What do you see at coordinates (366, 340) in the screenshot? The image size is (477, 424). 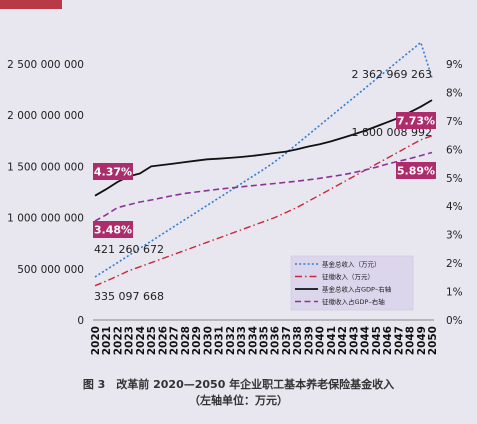 I see `x-tick-label: 2044` at bounding box center [366, 340].